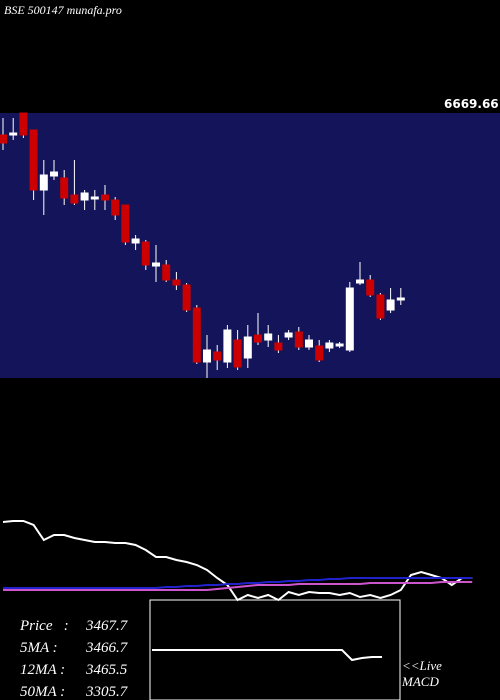  I want to click on stat-value: 3467.7, so click(107, 626).